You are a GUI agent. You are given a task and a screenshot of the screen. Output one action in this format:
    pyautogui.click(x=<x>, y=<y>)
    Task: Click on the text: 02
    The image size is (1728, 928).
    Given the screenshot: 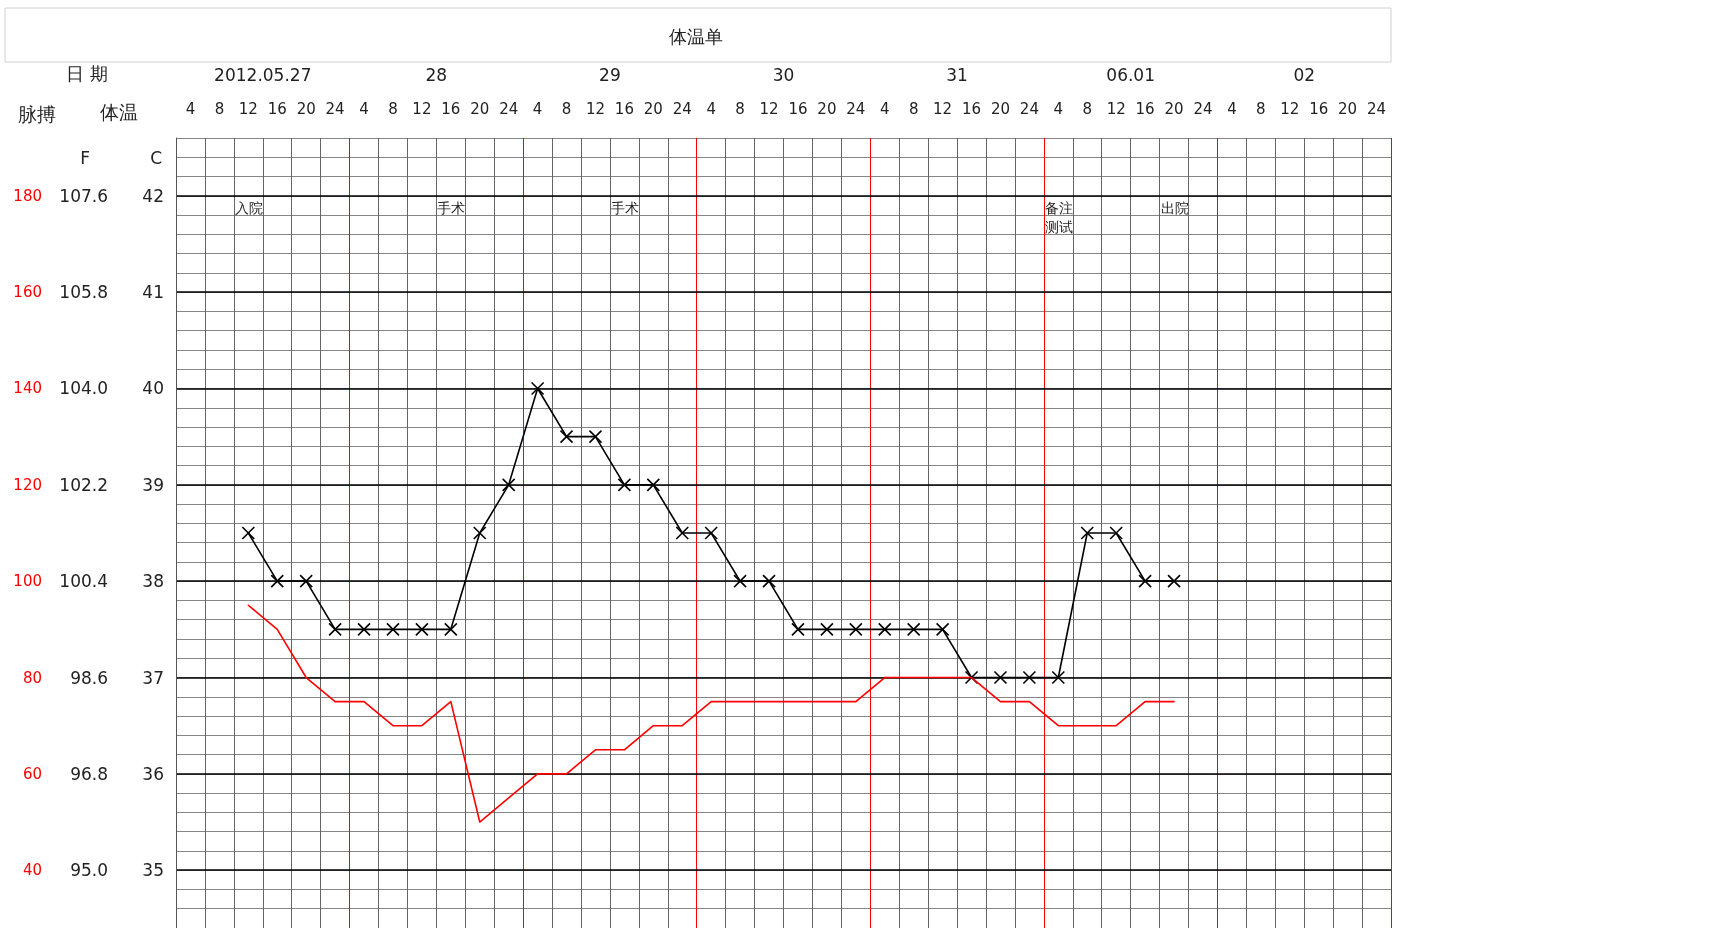 What is the action you would take?
    pyautogui.click(x=1304, y=74)
    